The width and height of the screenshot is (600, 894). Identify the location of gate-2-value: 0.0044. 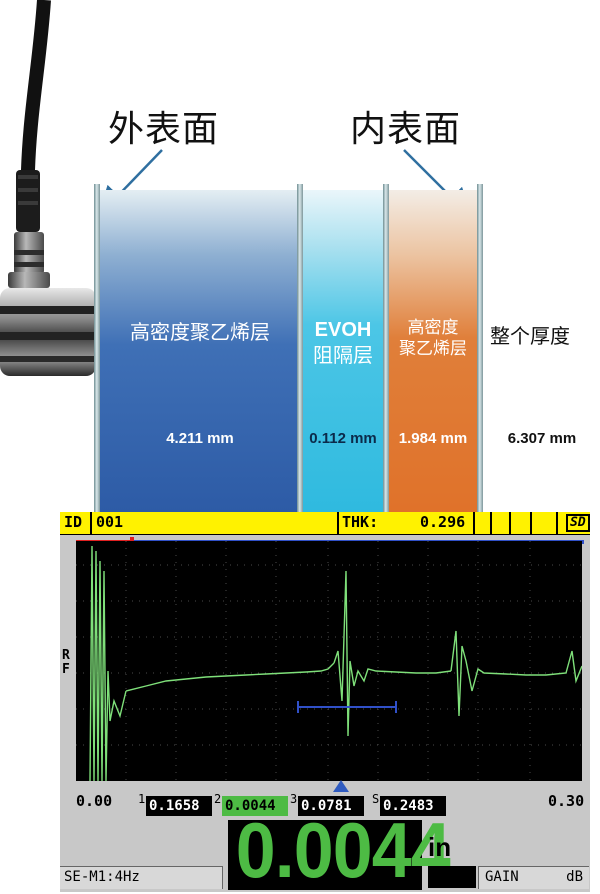
(255, 806).